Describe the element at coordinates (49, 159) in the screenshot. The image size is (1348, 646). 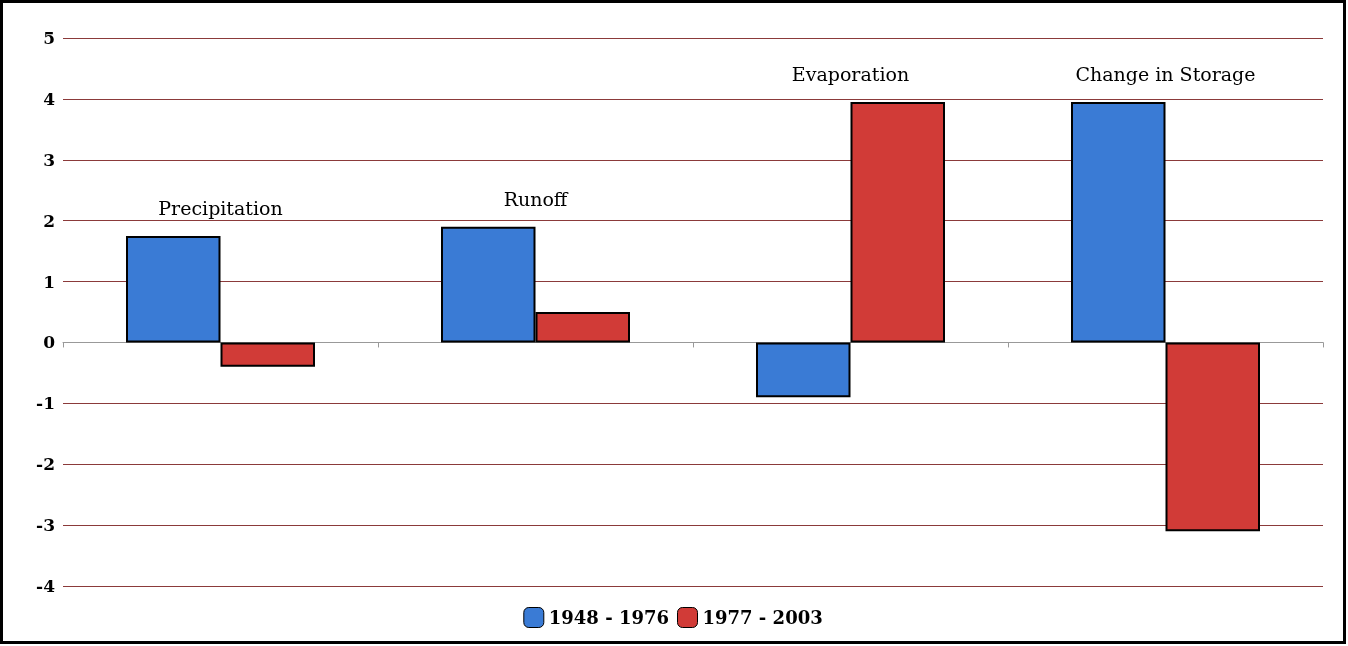
I see `y-tick-label: 3` at that location.